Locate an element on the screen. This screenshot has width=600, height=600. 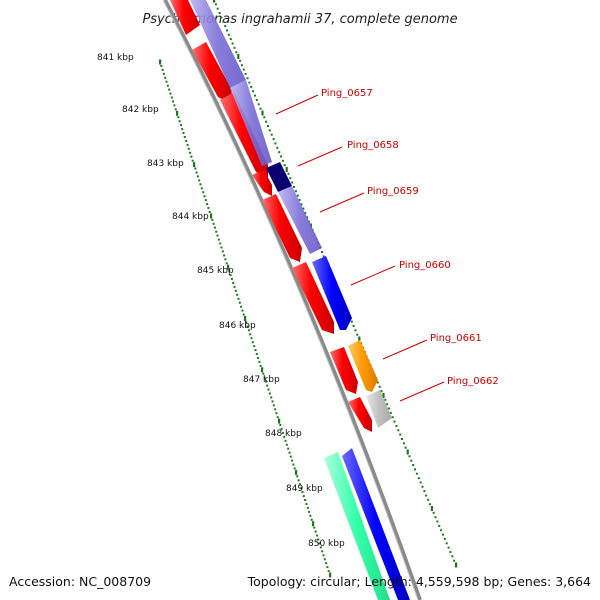
tick-label: 843 kbp is located at coordinates (165, 164).